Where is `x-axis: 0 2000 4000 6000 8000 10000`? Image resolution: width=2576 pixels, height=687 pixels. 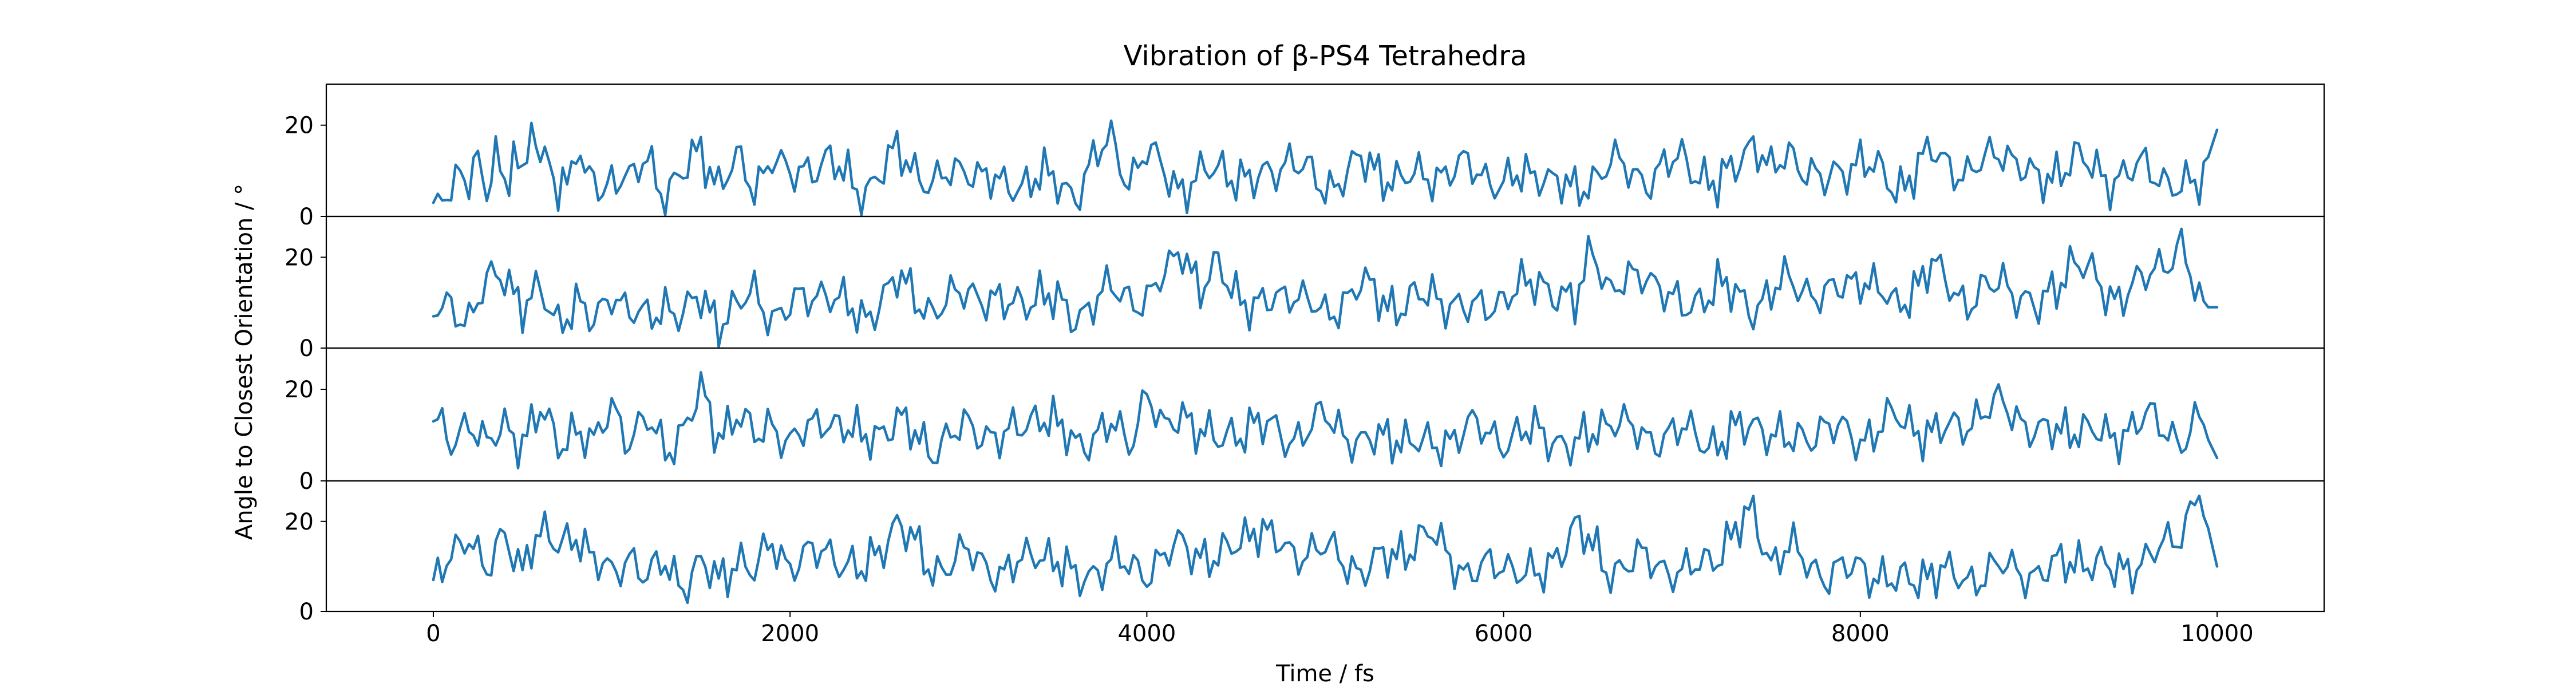
x-axis: 0 2000 4000 6000 8000 10000 is located at coordinates (1340, 629).